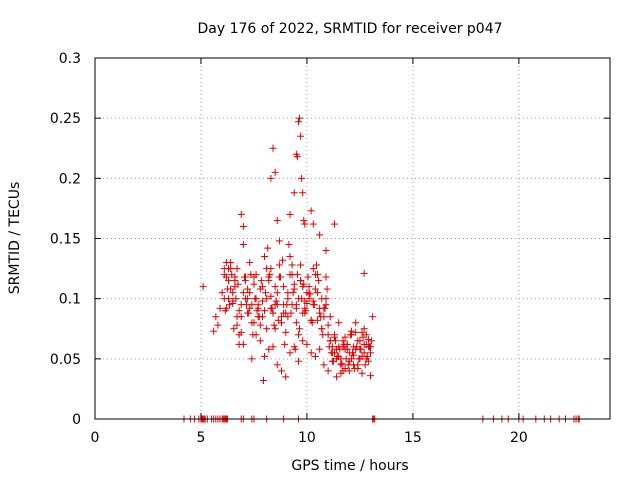 The height and width of the screenshot is (480, 640). I want to click on x-axis-label: GPS time / hours, so click(349, 466).